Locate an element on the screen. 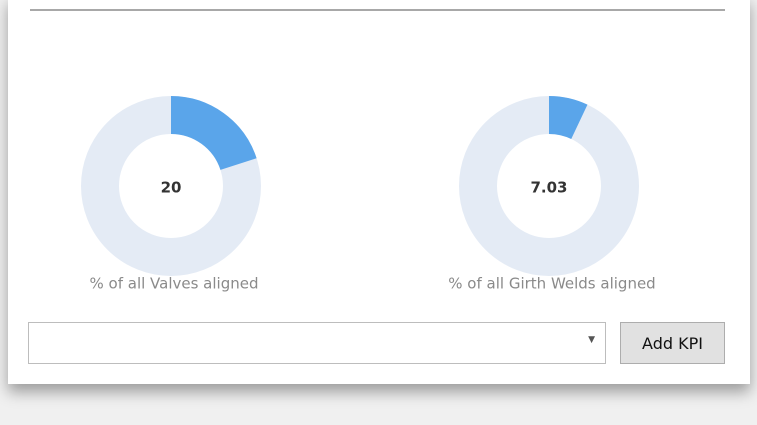  add-kpi-button: Add KPI is located at coordinates (672, 343).